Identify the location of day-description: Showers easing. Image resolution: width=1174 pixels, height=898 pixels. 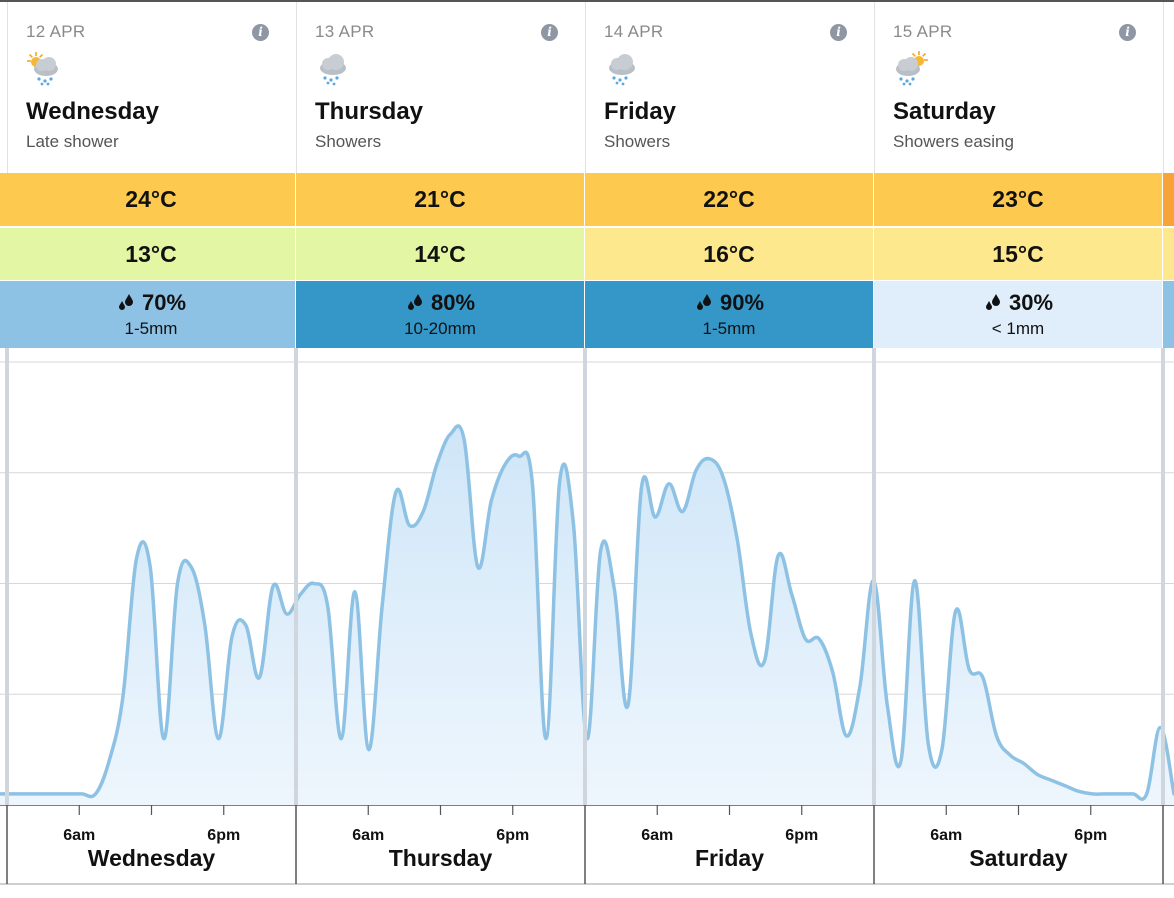
(953, 141).